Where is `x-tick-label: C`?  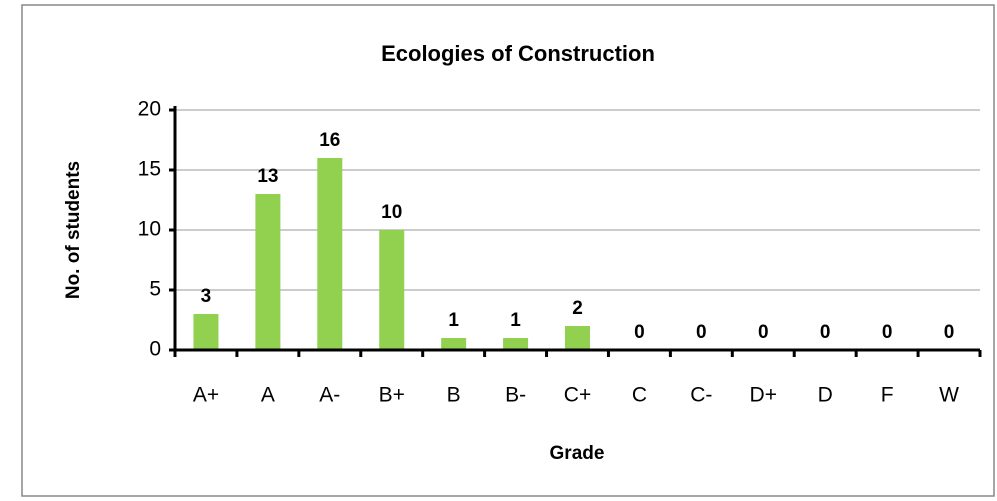
x-tick-label: C is located at coordinates (639, 395).